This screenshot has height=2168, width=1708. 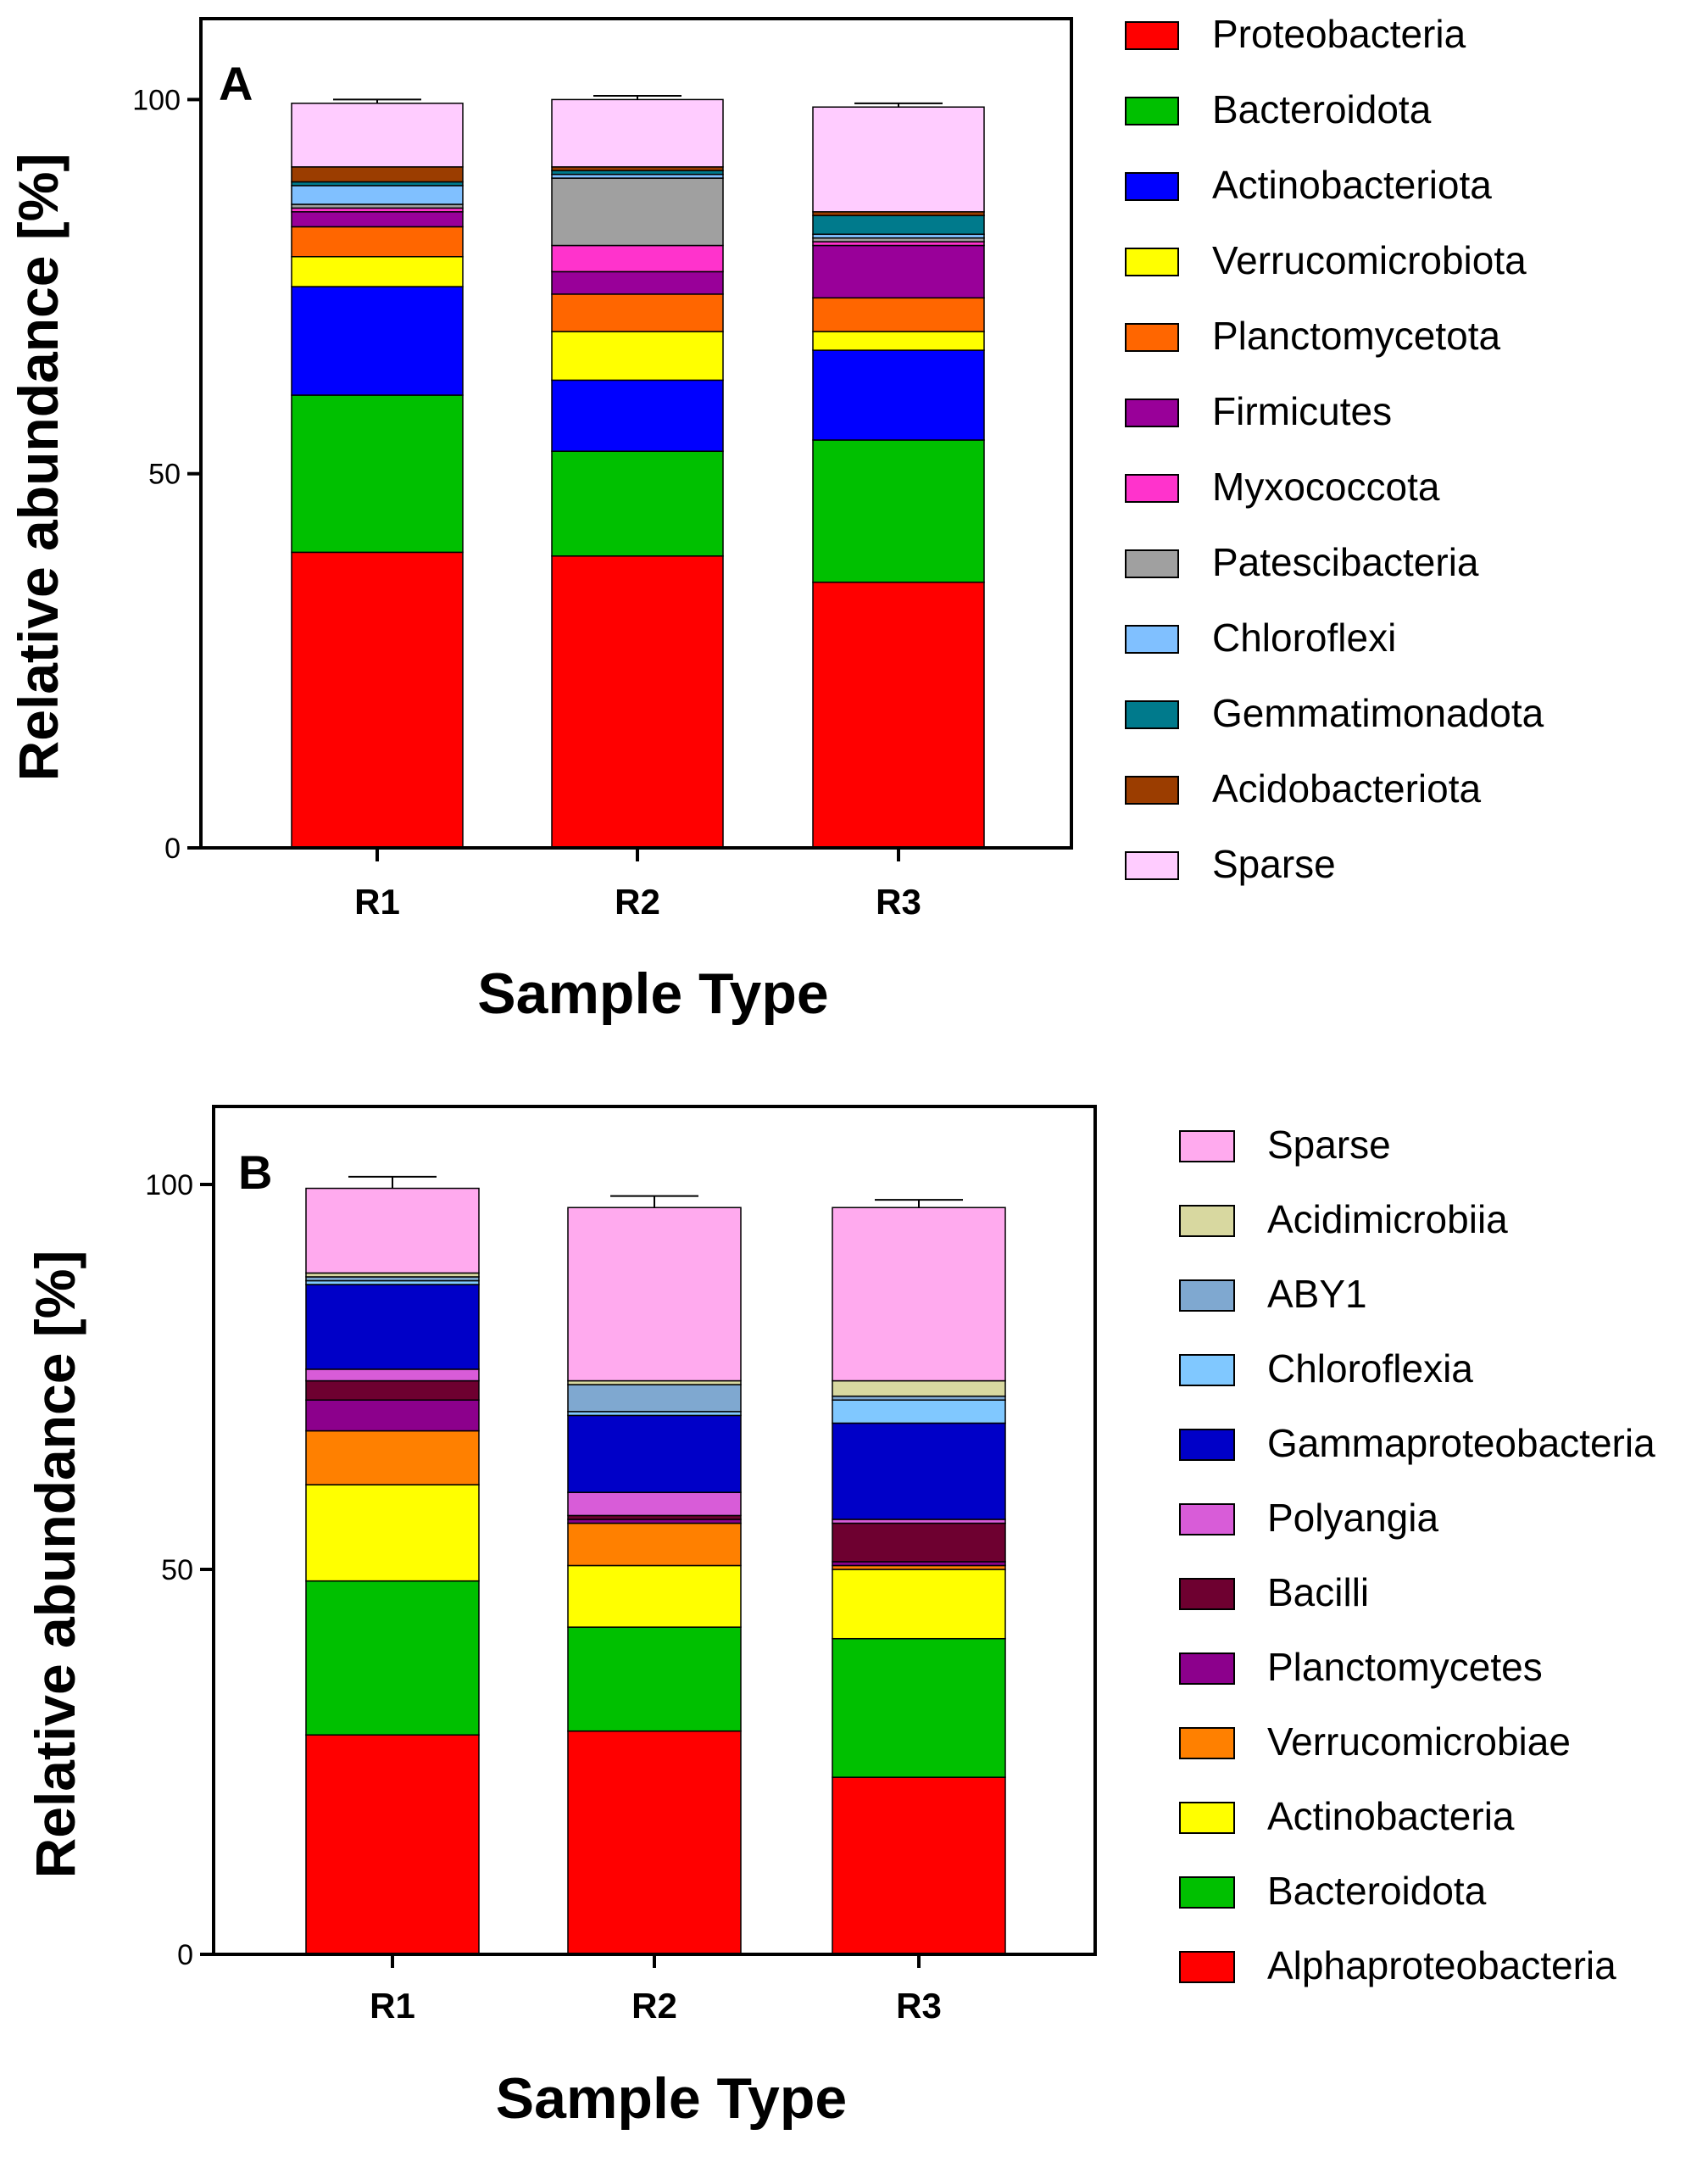 What do you see at coordinates (637, 356) in the screenshot?
I see `bar-r2-verrucomicrobiota` at bounding box center [637, 356].